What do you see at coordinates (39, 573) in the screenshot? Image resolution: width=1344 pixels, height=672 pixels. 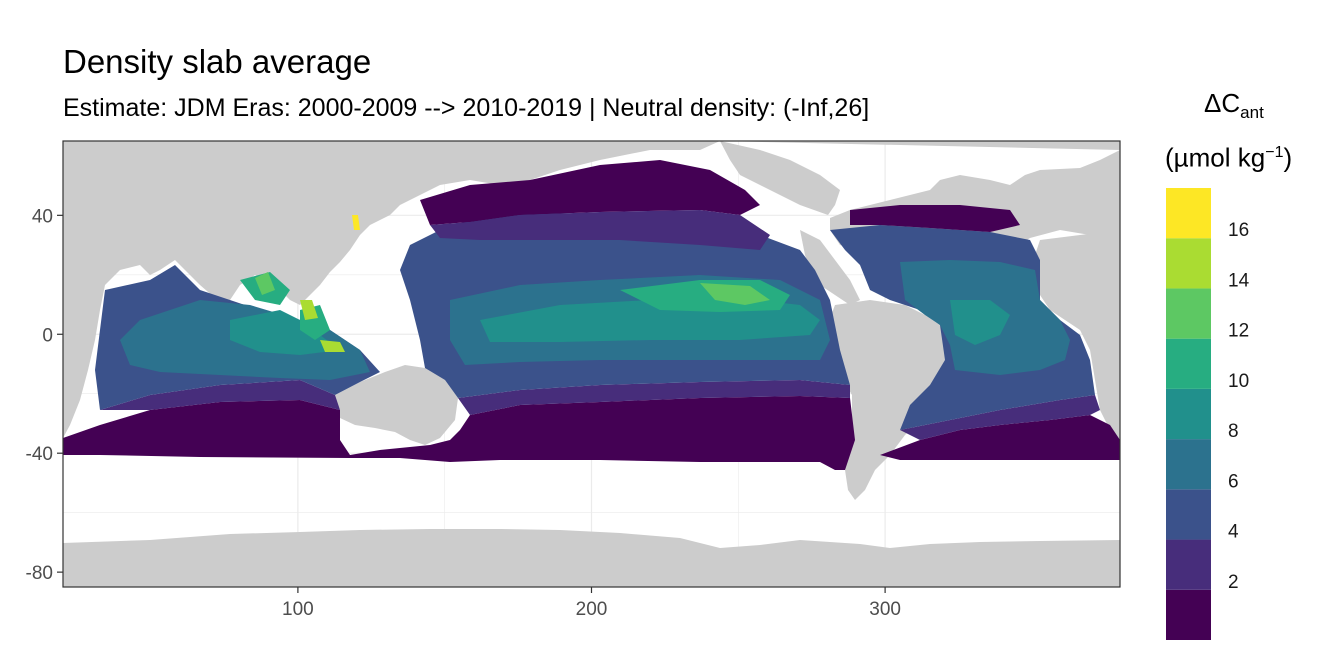 I see `y-tick-label: -80` at bounding box center [39, 573].